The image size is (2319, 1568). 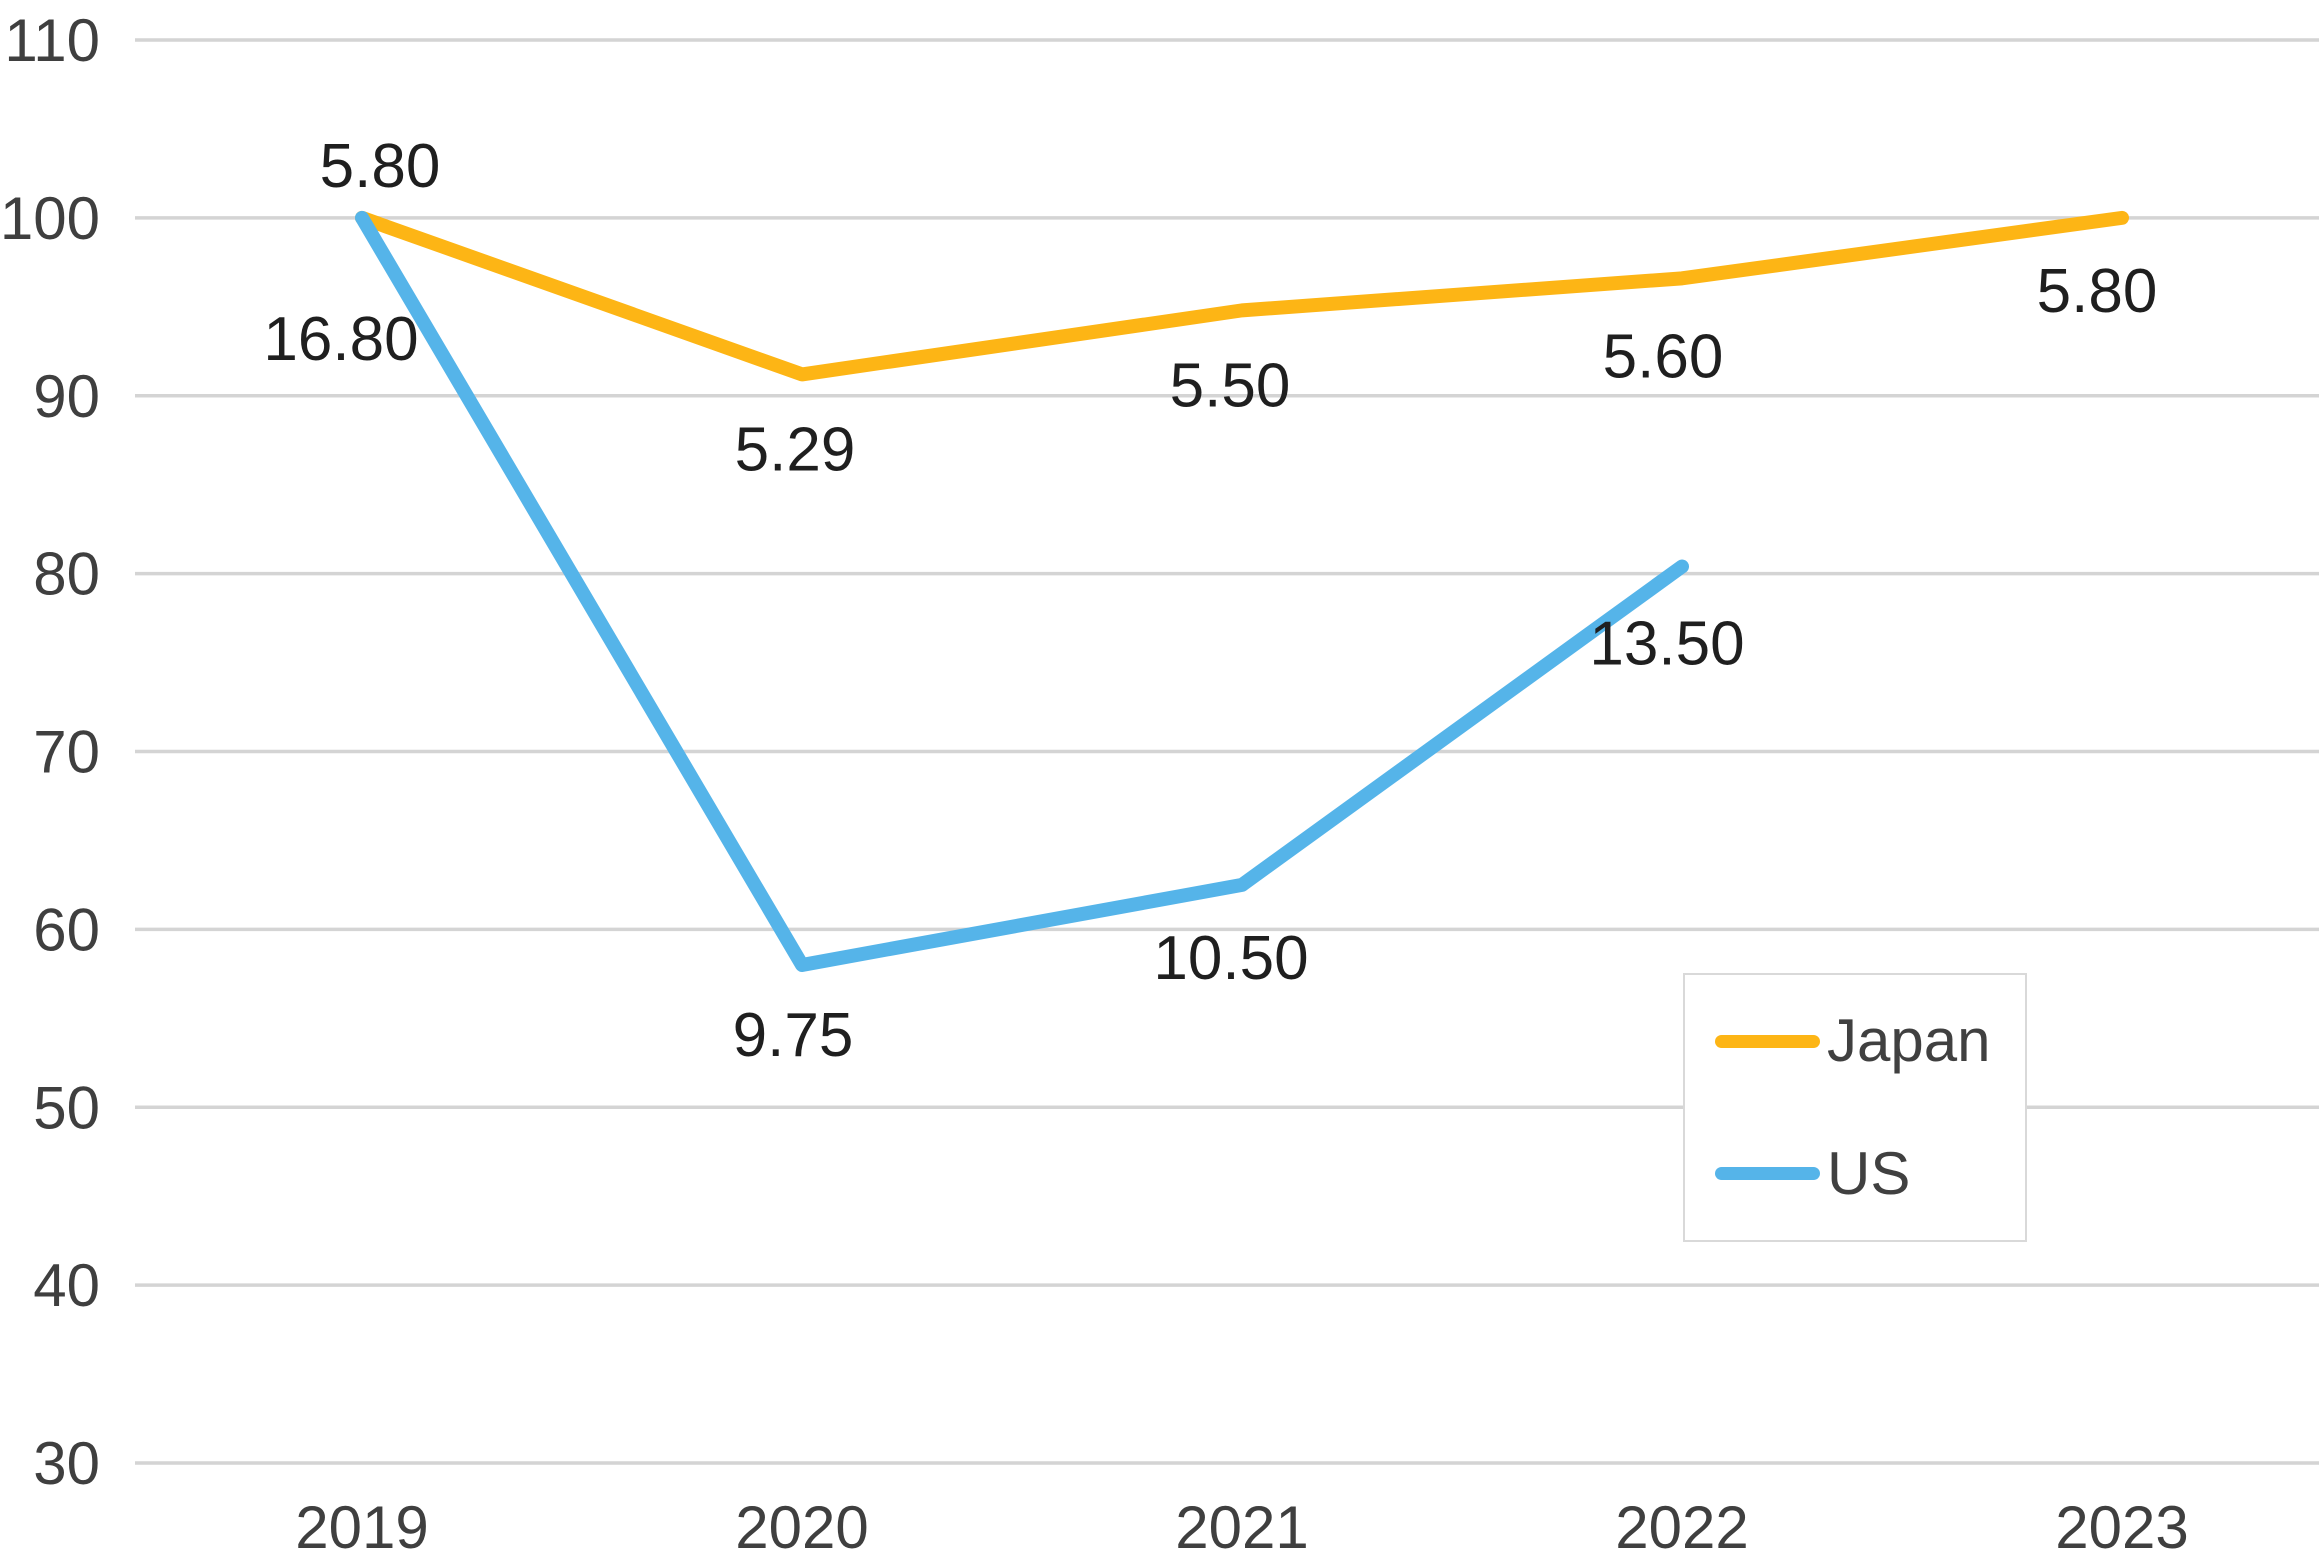 I want to click on data-label-us-2020: 9.75, so click(x=793, y=1035).